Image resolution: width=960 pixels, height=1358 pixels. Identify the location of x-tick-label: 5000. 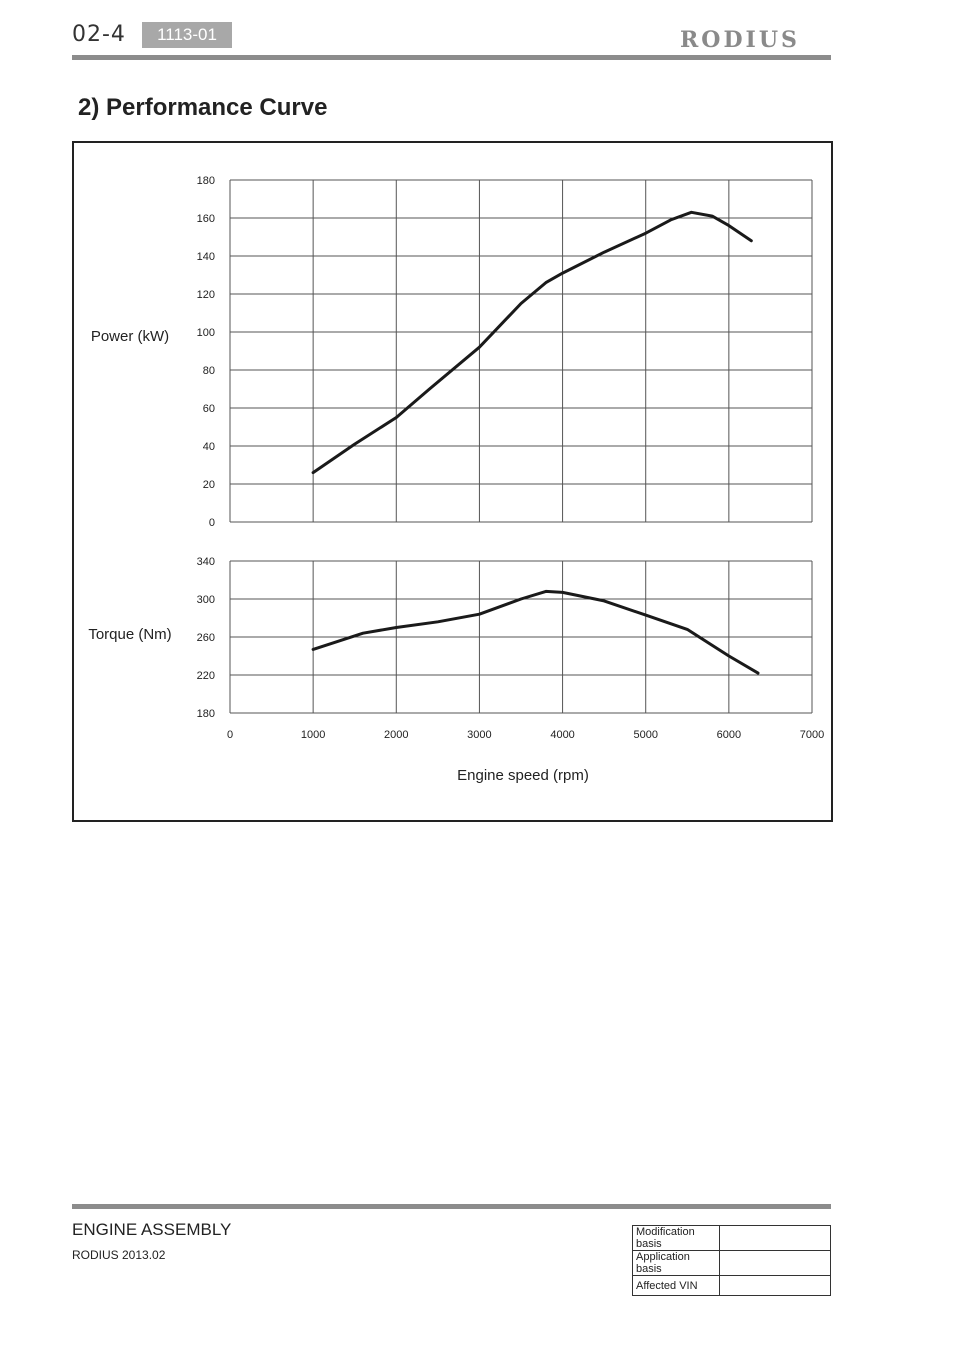
(645, 735).